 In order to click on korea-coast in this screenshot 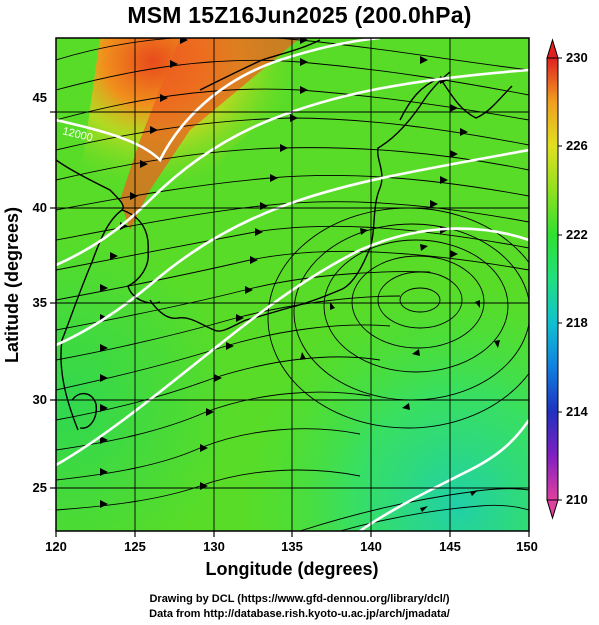, I will do `click(141, 256)`.